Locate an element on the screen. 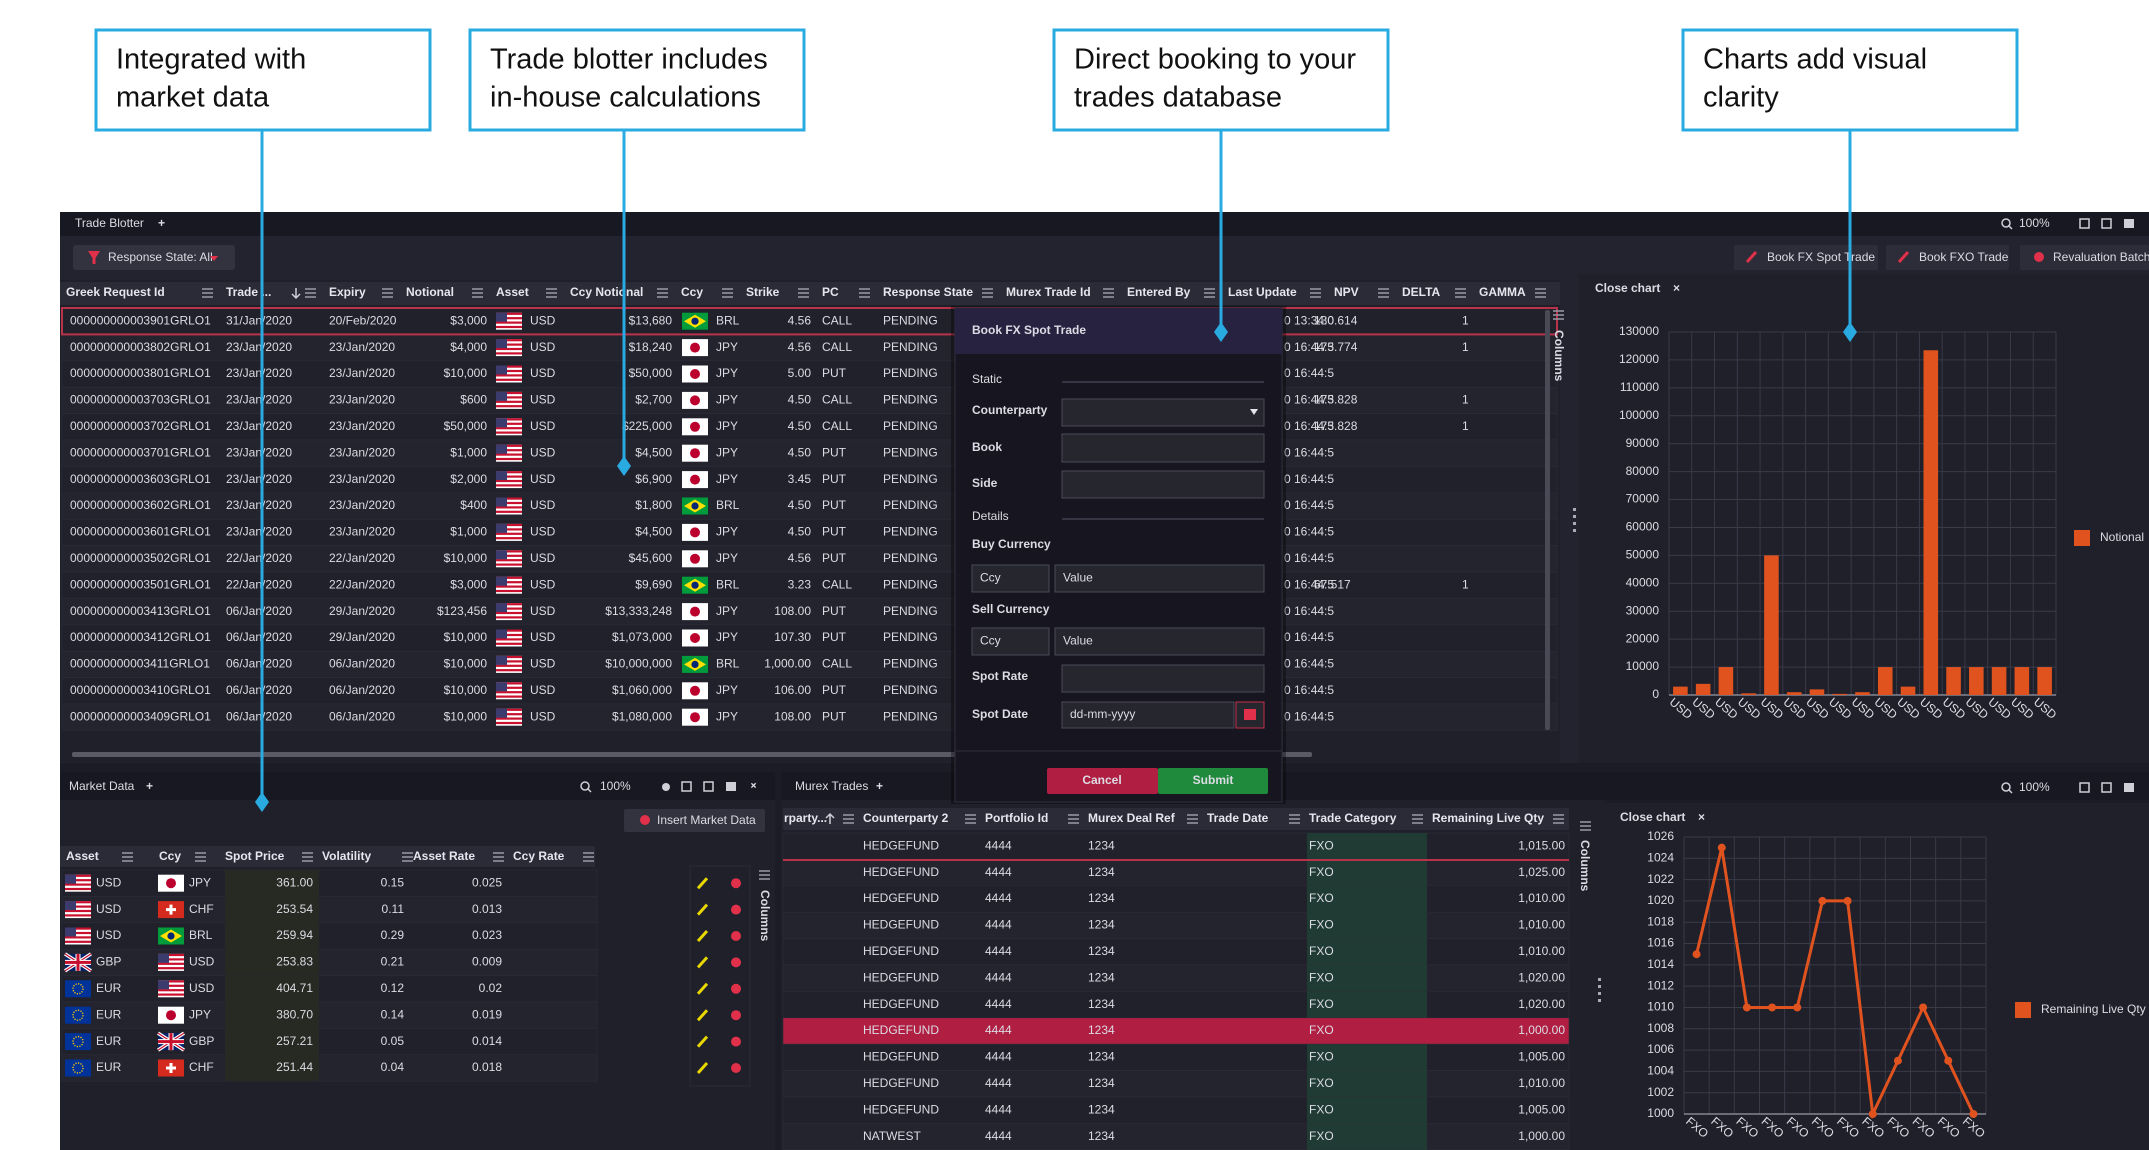  column-header: Spot Price is located at coordinates (255, 856).